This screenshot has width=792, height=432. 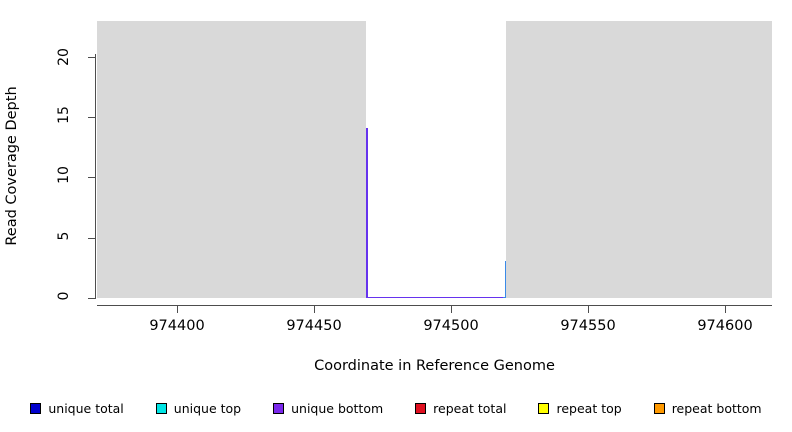 What do you see at coordinates (177, 326) in the screenshot?
I see `x-tick-label-974400: 974400` at bounding box center [177, 326].